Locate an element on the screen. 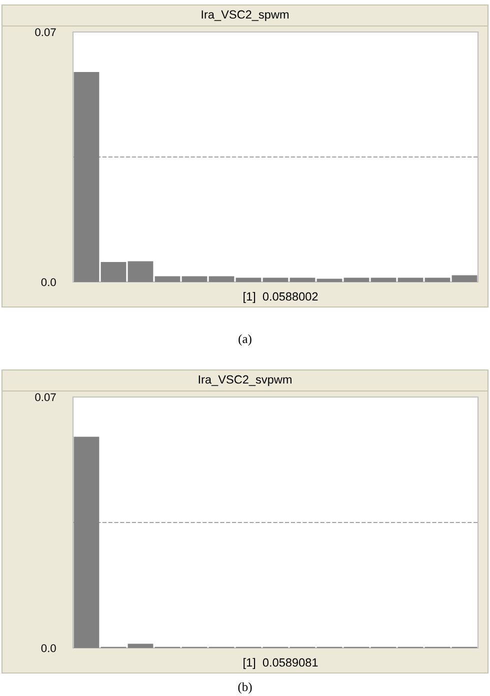 The width and height of the screenshot is (490, 696). chart-title: Ira_VSC2_spwm is located at coordinates (245, 15).